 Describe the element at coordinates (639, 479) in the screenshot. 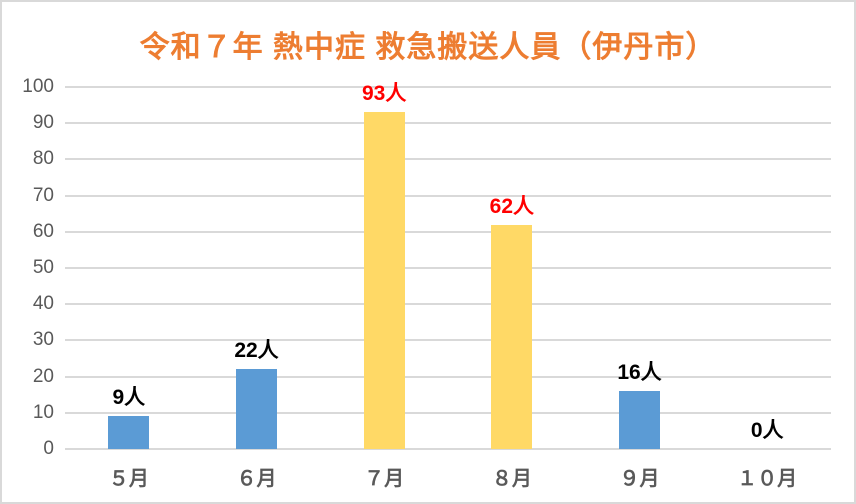

I see `x-axis-label: ９月` at that location.